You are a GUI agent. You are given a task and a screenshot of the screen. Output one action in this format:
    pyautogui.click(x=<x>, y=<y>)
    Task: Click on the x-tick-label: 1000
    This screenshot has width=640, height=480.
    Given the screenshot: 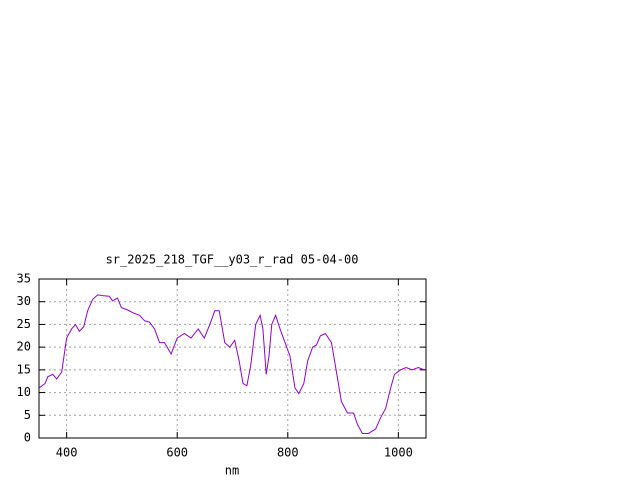 What is the action you would take?
    pyautogui.click(x=398, y=453)
    